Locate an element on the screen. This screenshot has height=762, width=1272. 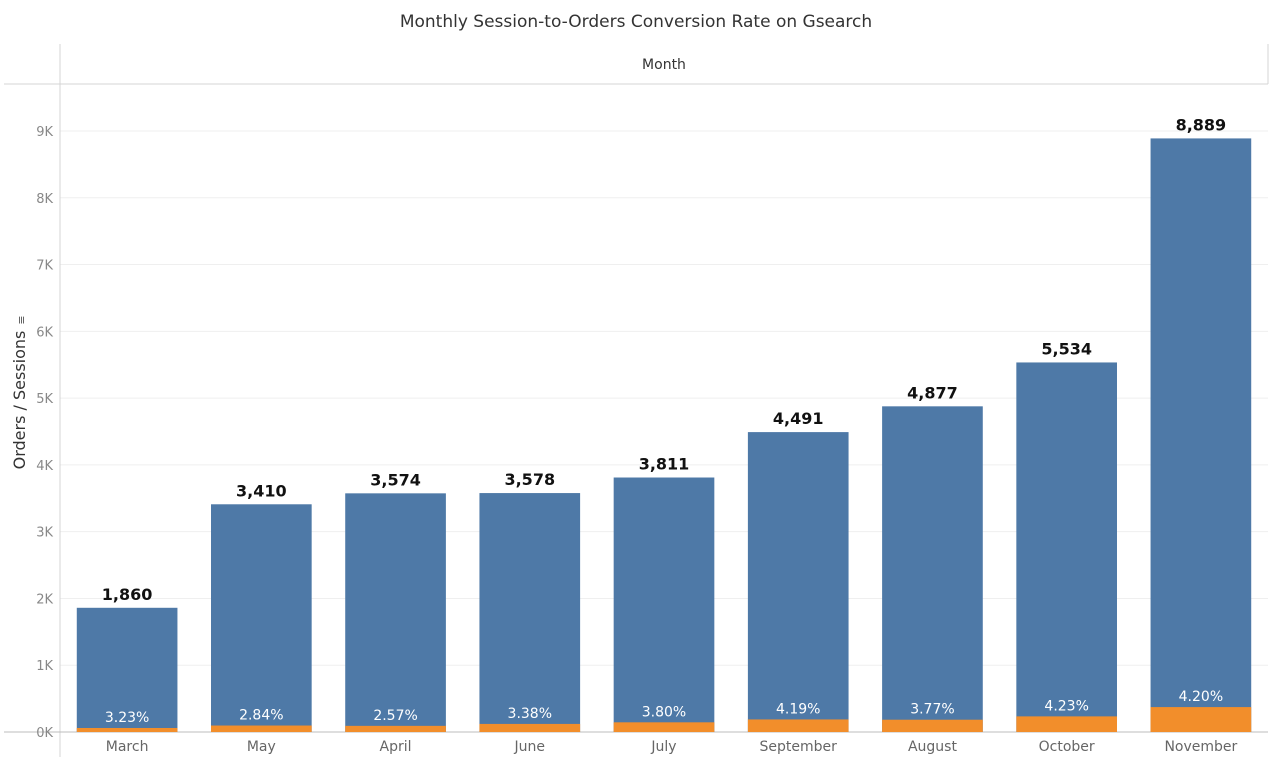
conversion-rate-label: 2.84% is located at coordinates (261, 716).